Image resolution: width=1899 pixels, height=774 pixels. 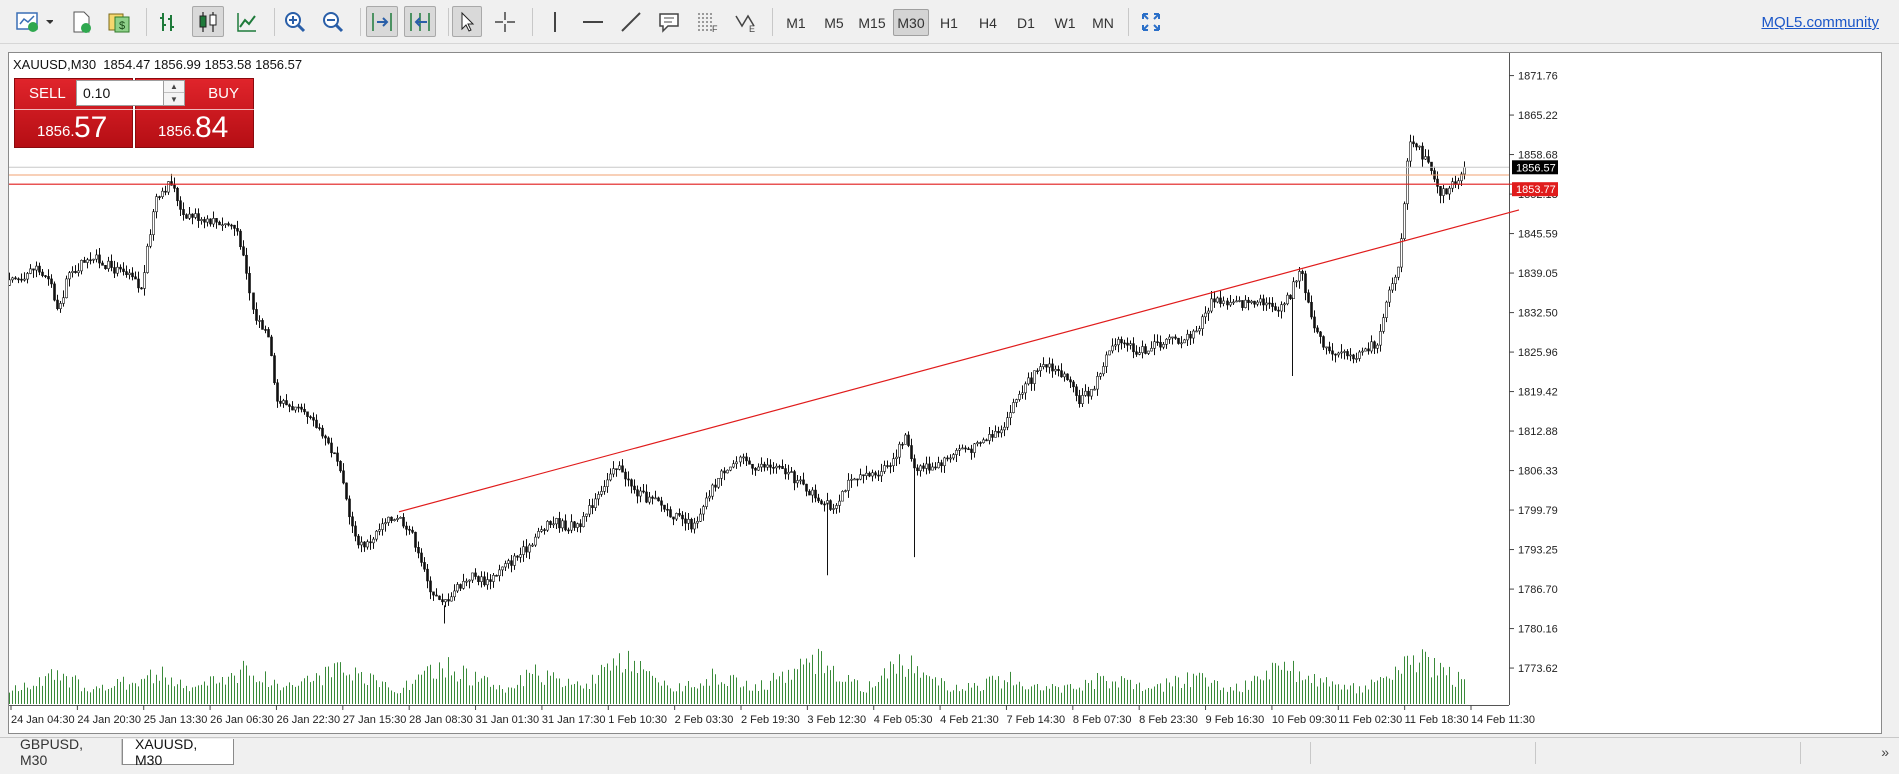 What do you see at coordinates (174, 99) in the screenshot?
I see `lot-down-icon: ▼` at bounding box center [174, 99].